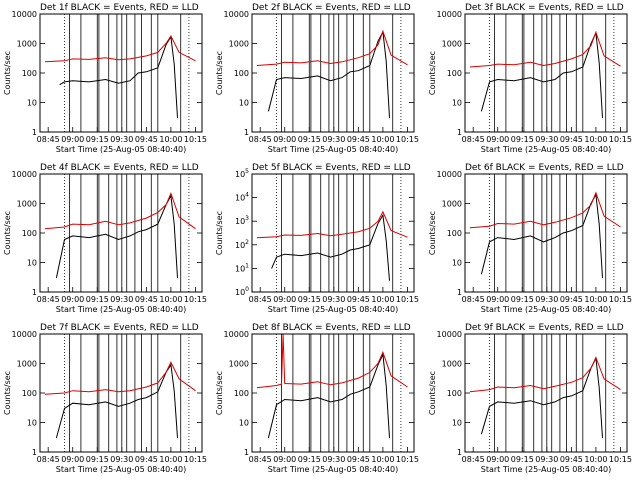  What do you see at coordinates (119, 328) in the screenshot?
I see `panel-title: Det 7f BLACK = Events, RED = LLD` at bounding box center [119, 328].